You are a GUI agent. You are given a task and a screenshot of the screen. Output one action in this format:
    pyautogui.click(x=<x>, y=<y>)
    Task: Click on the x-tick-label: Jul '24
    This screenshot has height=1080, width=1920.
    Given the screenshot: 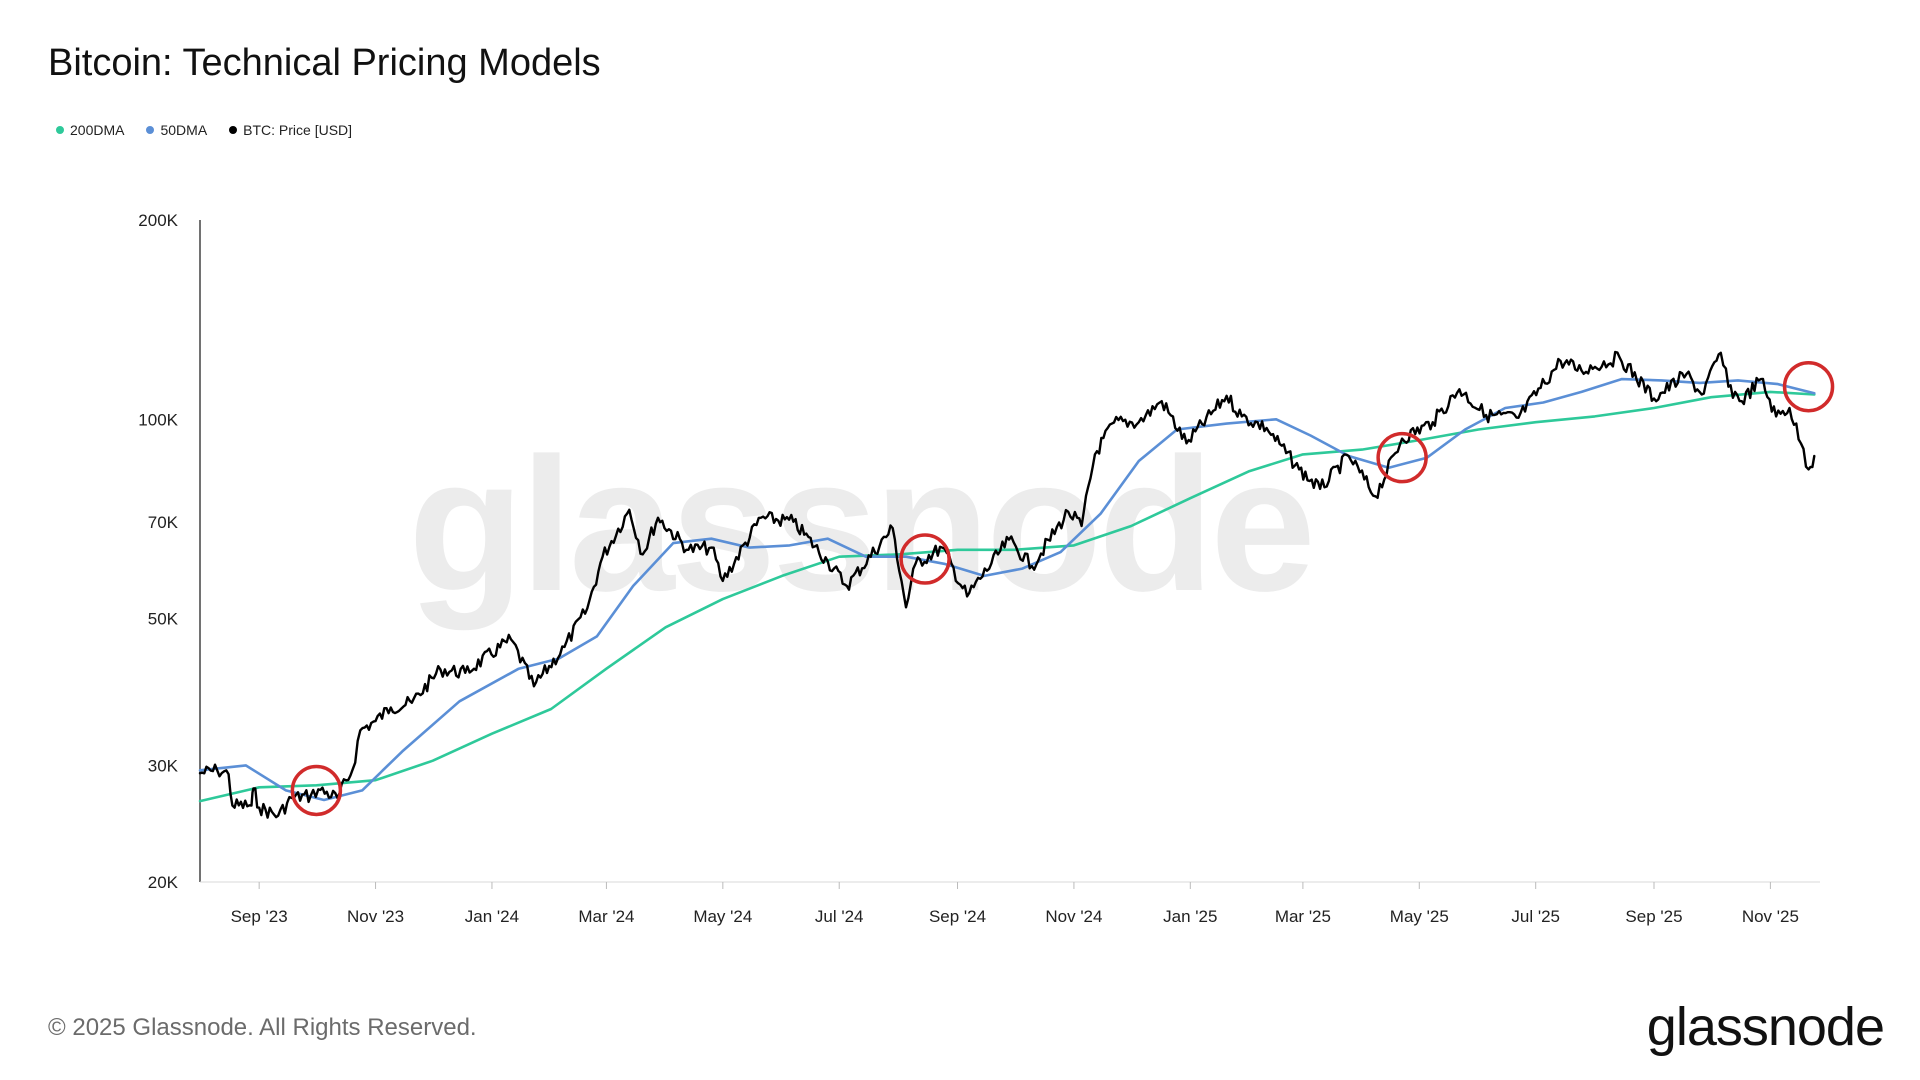 What is the action you would take?
    pyautogui.click(x=839, y=916)
    